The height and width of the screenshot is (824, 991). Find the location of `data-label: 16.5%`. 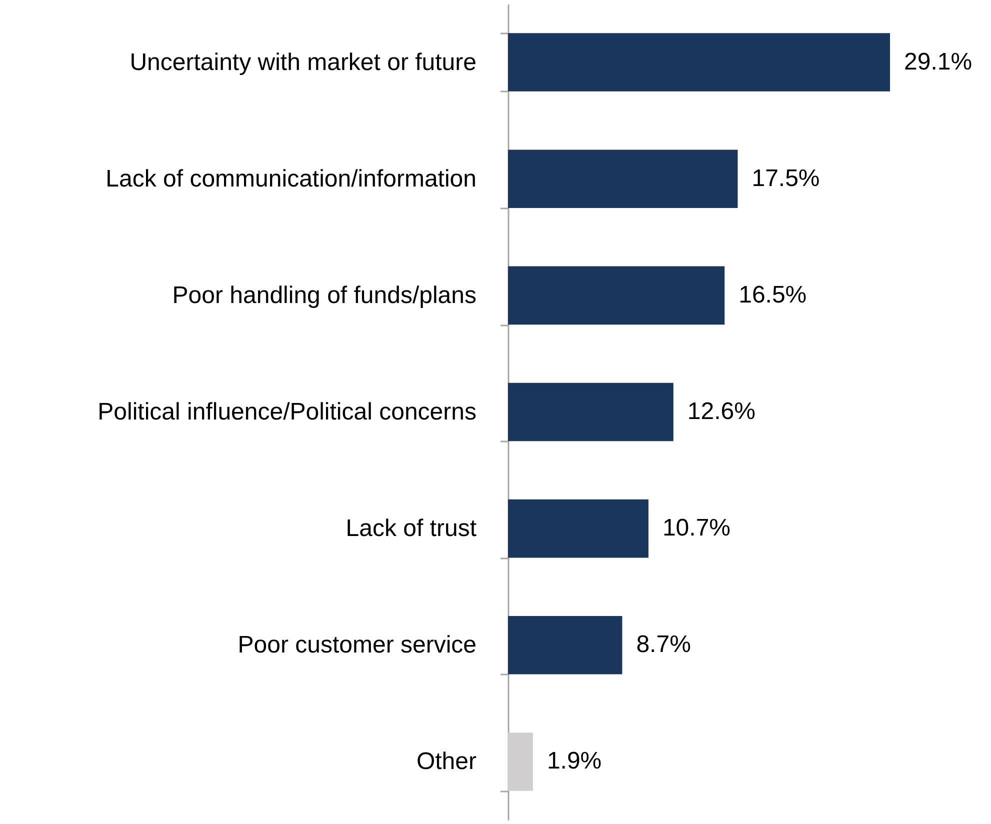

data-label: 16.5% is located at coordinates (772, 294).